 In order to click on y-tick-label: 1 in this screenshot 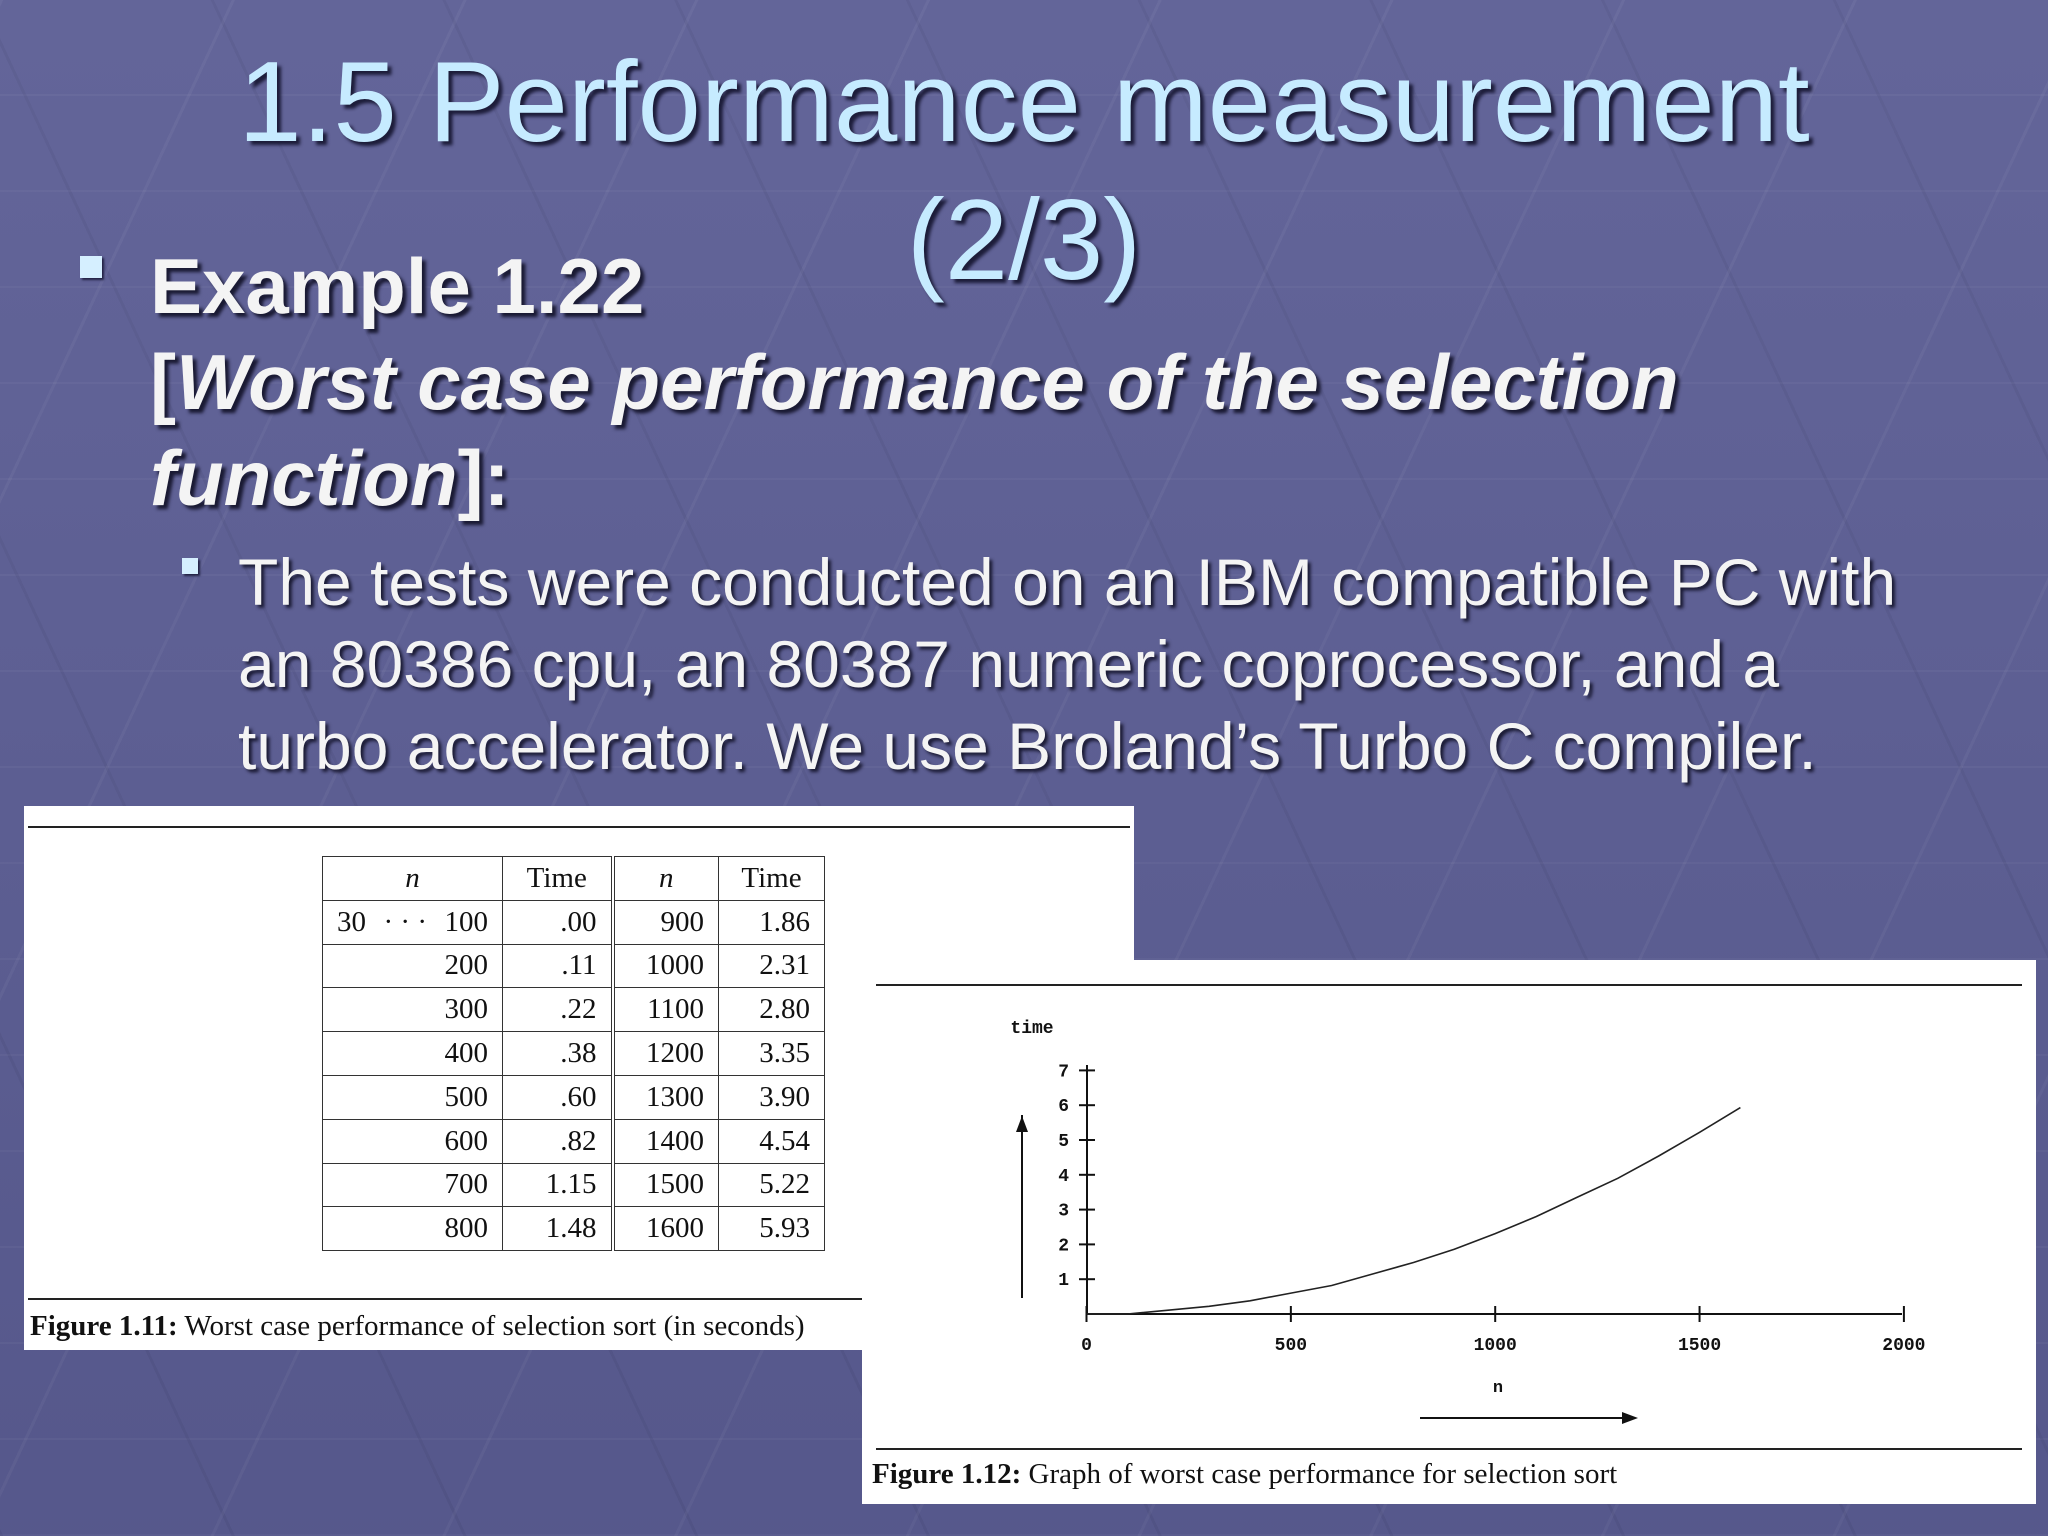, I will do `click(1063, 1281)`.